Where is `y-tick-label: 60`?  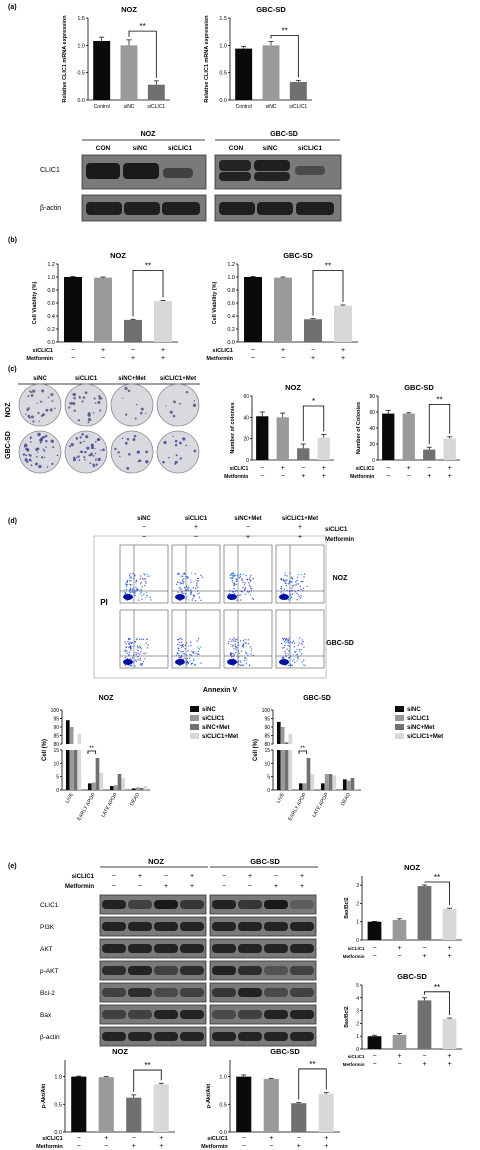 y-tick-label: 60 is located at coordinates (372, 413).